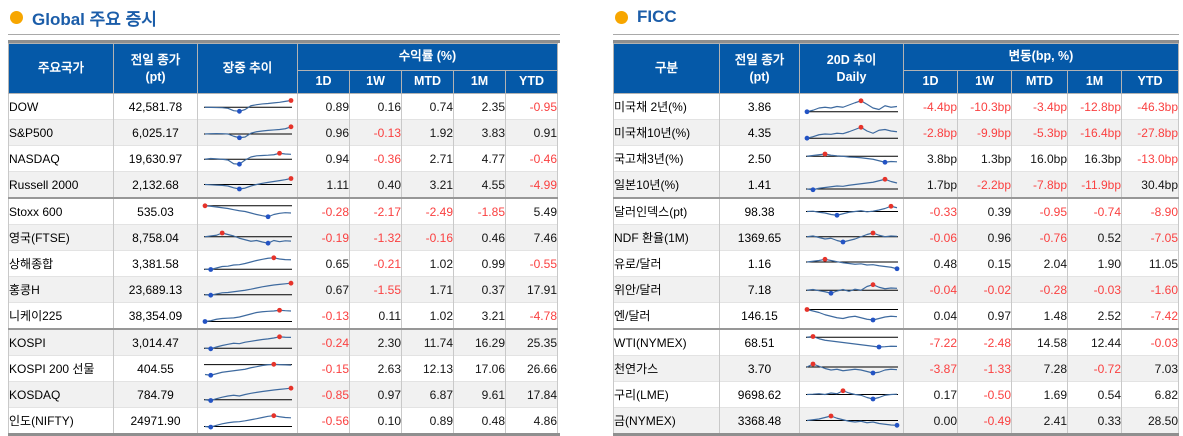 The image size is (1183, 436). What do you see at coordinates (666, 211) in the screenshot?
I see `instrument-name-cell: 달러인덱스(pt)` at bounding box center [666, 211].